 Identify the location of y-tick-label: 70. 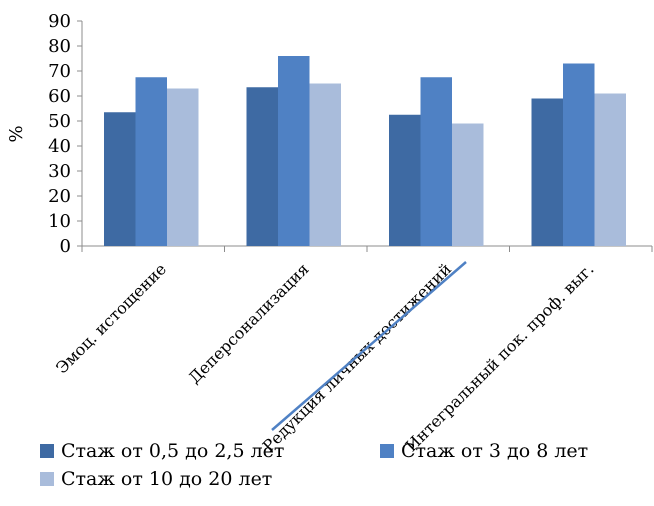
(59, 71).